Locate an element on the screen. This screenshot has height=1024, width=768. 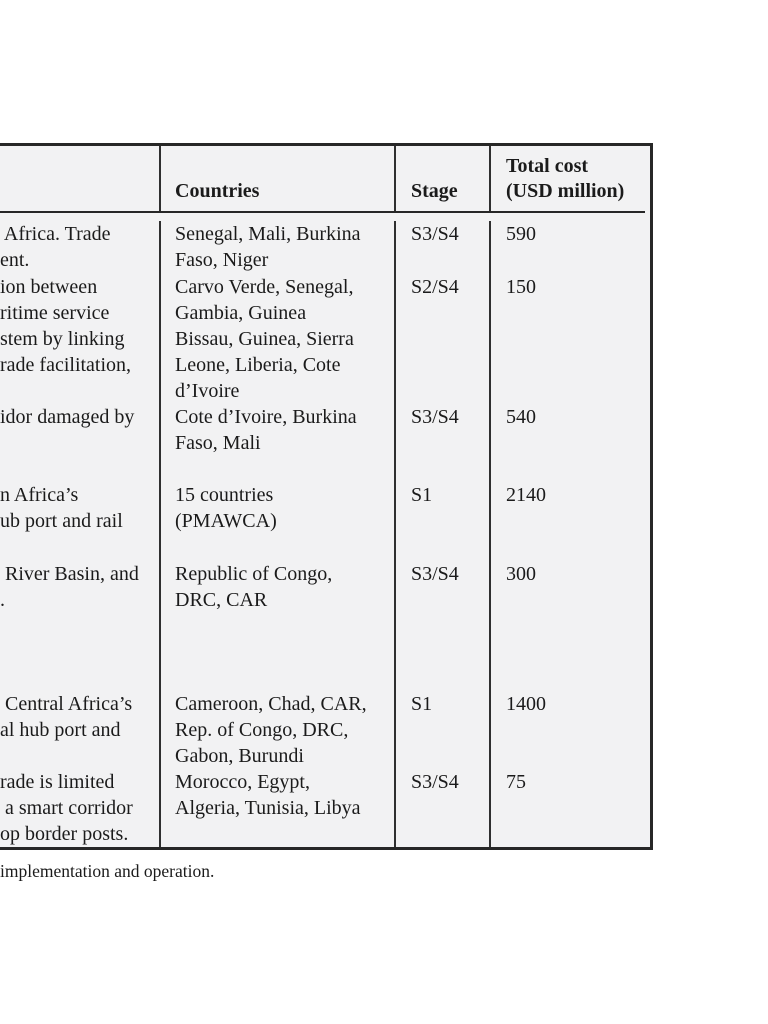
countries-line: (PMAWCA) is located at coordinates (226, 521).